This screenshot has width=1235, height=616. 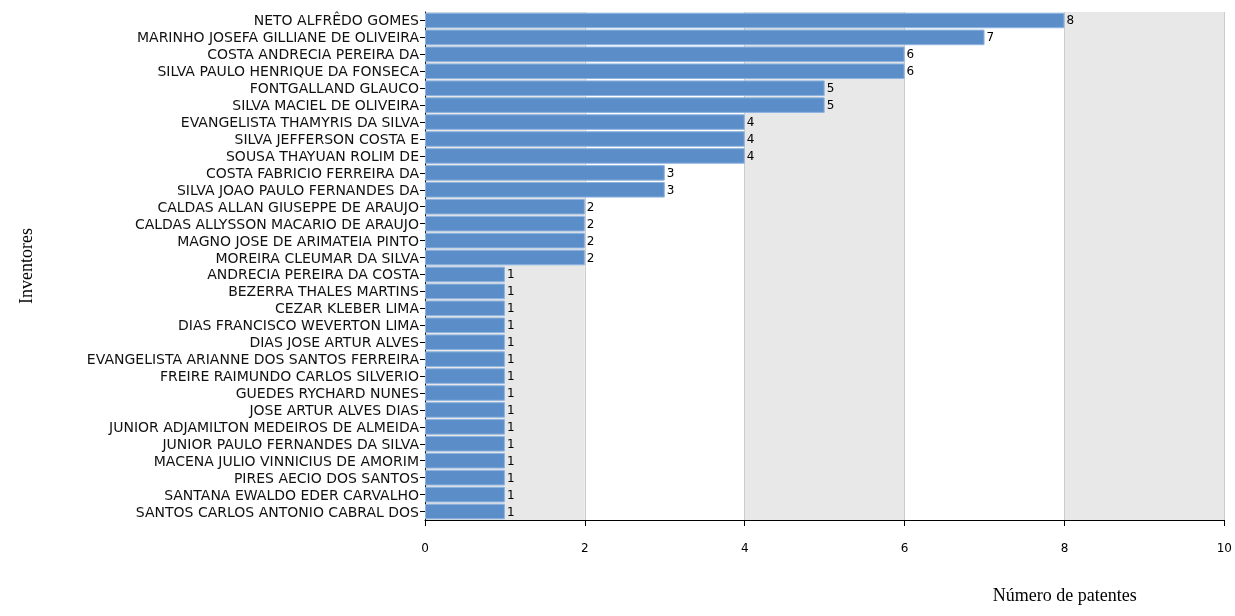 I want to click on y-tick-label: SANTOS CARLOS ANTONIO CABRAL DOS, so click(x=277, y=511).